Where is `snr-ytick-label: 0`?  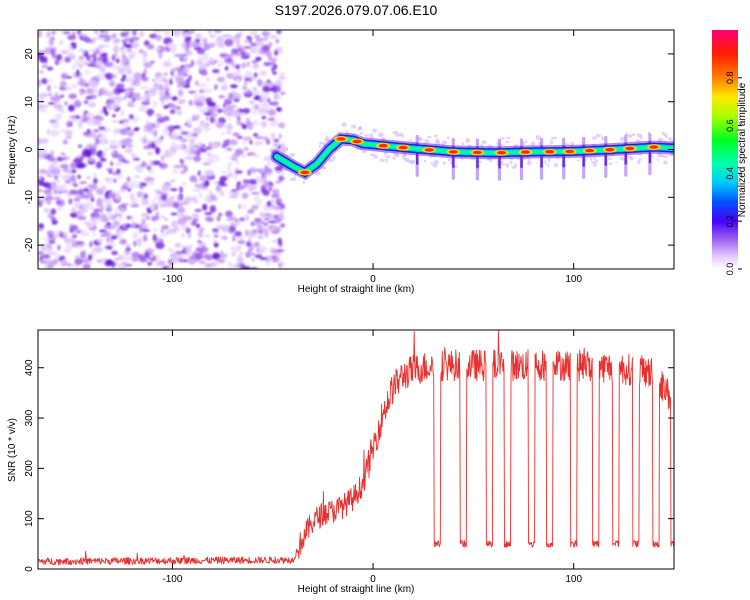
snr-ytick-label: 0 is located at coordinates (29, 569).